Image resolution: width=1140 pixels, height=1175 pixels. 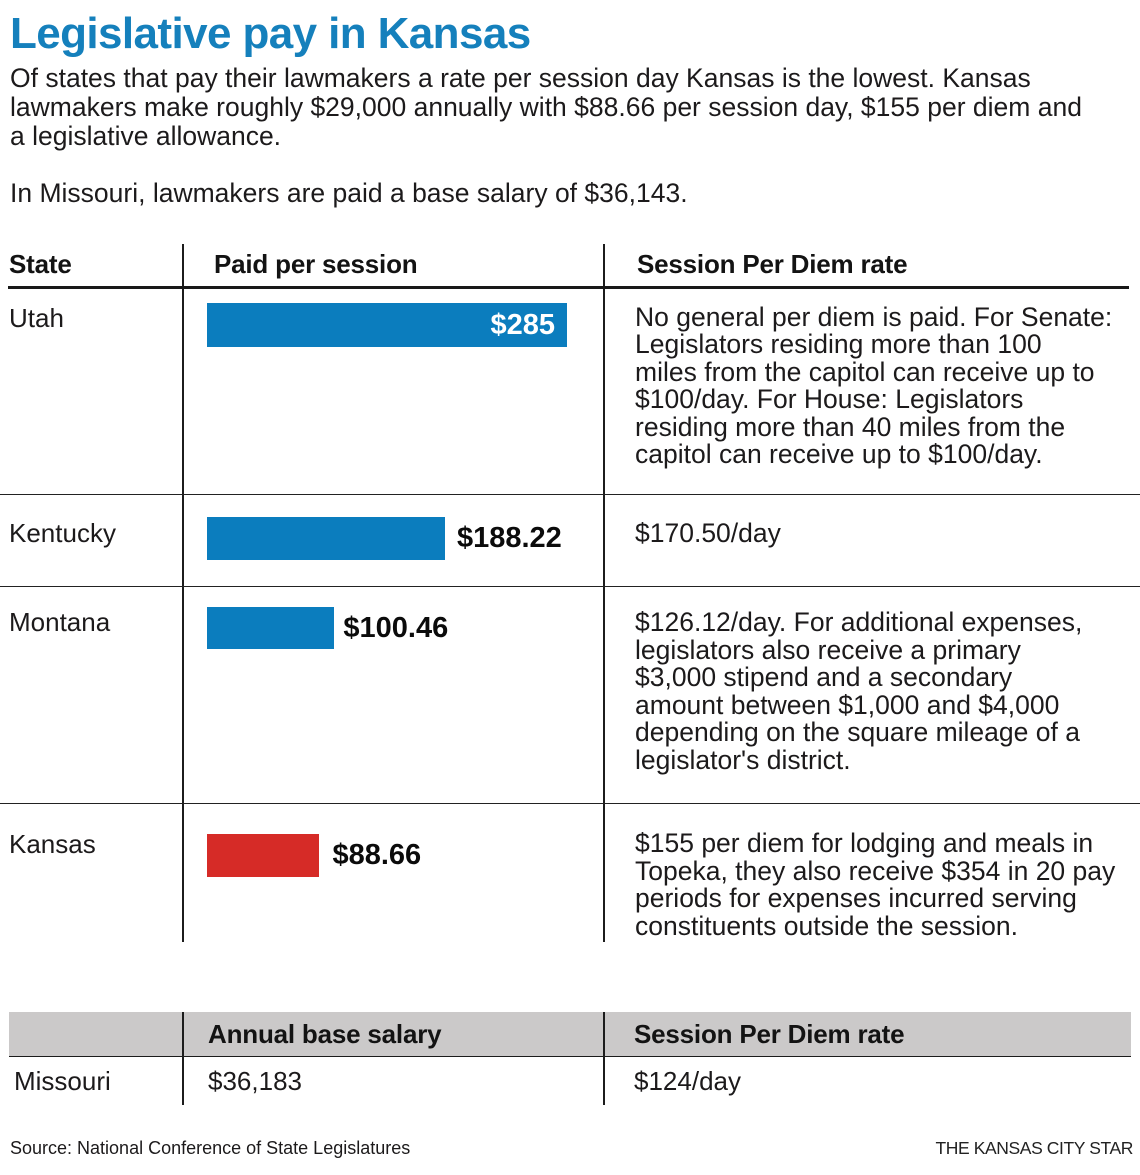 I want to click on bar-value-label: $285, so click(x=522, y=325).